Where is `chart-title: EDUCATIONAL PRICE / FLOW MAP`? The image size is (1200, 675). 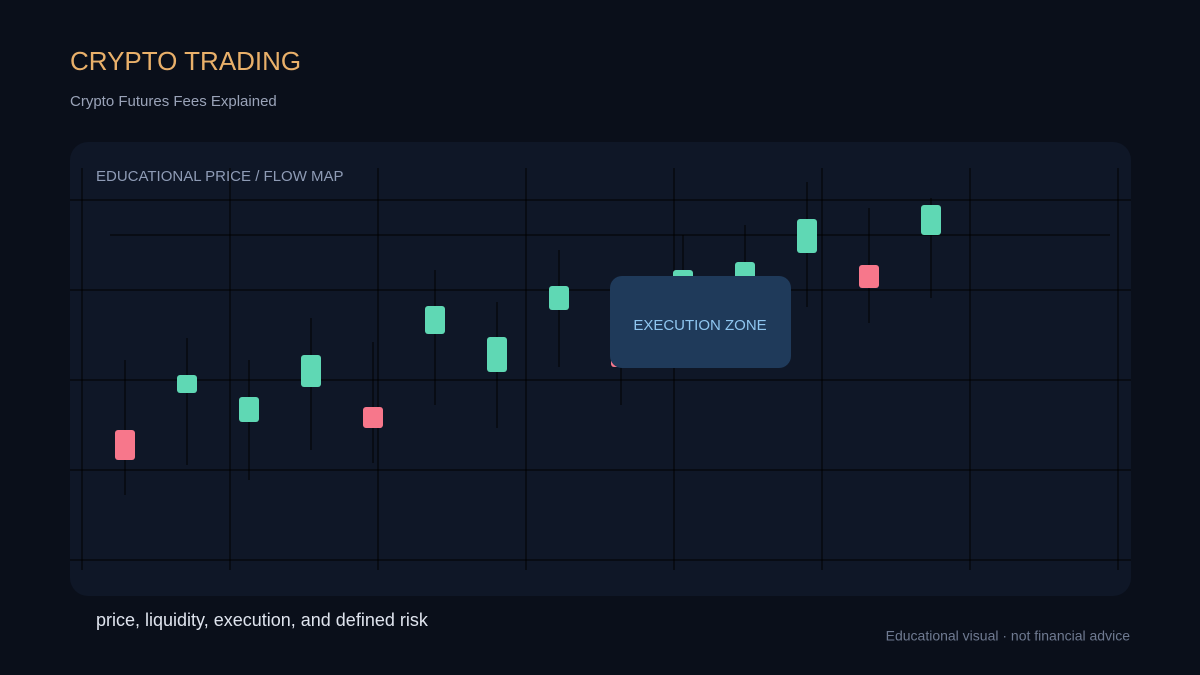
chart-title: EDUCATIONAL PRICE / FLOW MAP is located at coordinates (220, 176).